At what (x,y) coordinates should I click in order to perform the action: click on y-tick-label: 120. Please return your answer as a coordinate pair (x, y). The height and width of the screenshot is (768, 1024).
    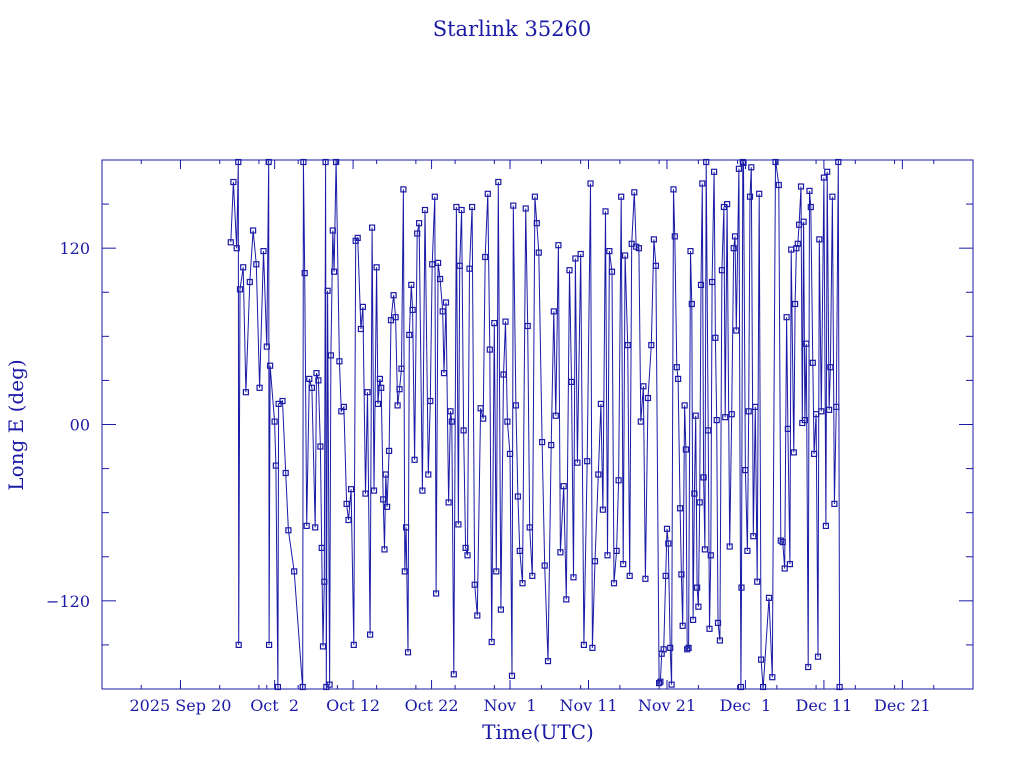
    Looking at the image, I should click on (74, 248).